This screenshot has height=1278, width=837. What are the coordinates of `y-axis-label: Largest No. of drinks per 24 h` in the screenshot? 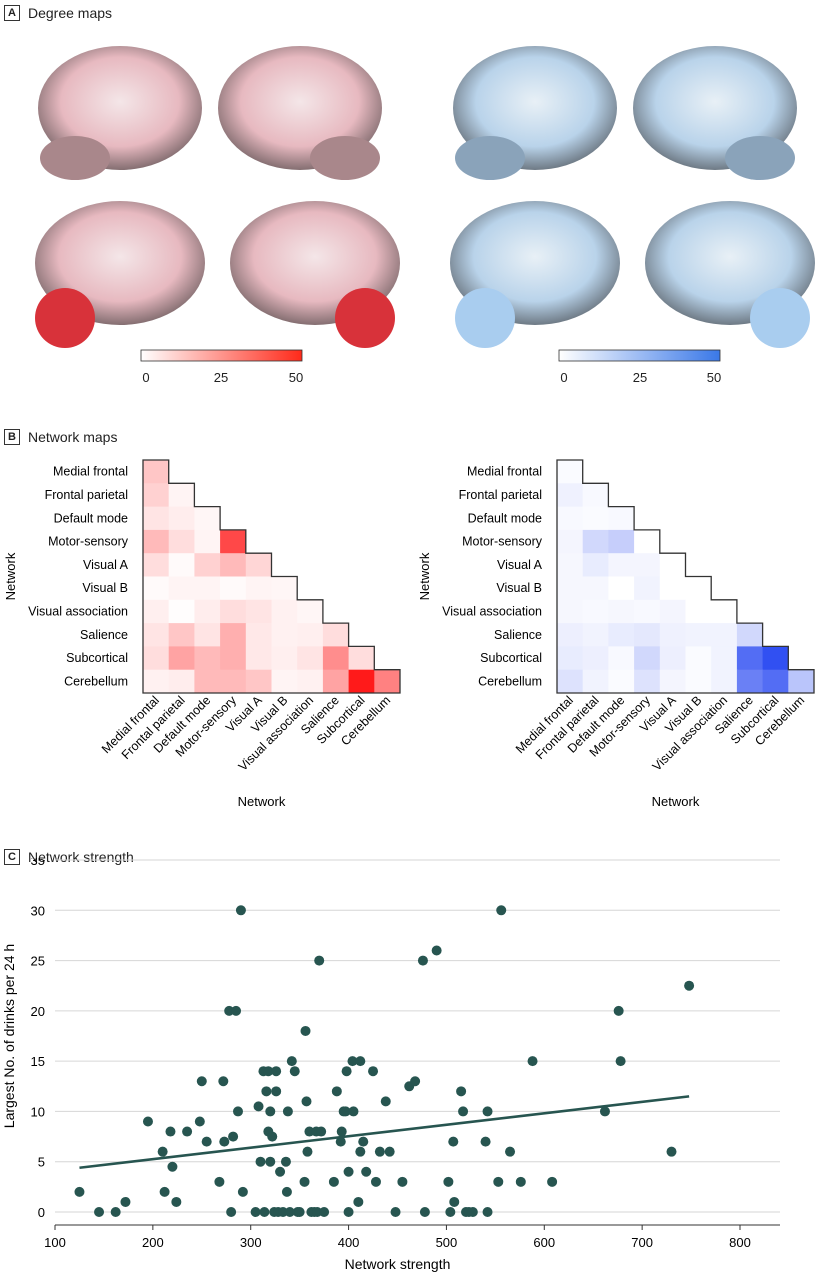 It's located at (9, 1036).